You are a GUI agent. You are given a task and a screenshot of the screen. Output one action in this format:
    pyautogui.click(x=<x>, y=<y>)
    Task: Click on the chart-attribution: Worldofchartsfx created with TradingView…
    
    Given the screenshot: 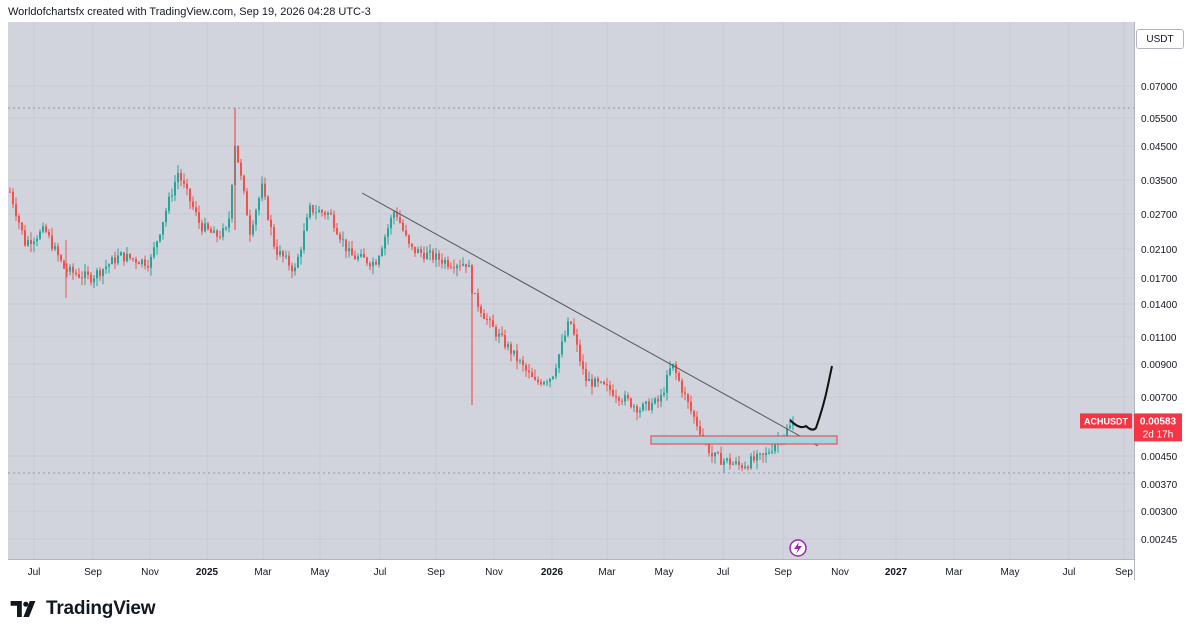 What is the action you would take?
    pyautogui.click(x=189, y=12)
    